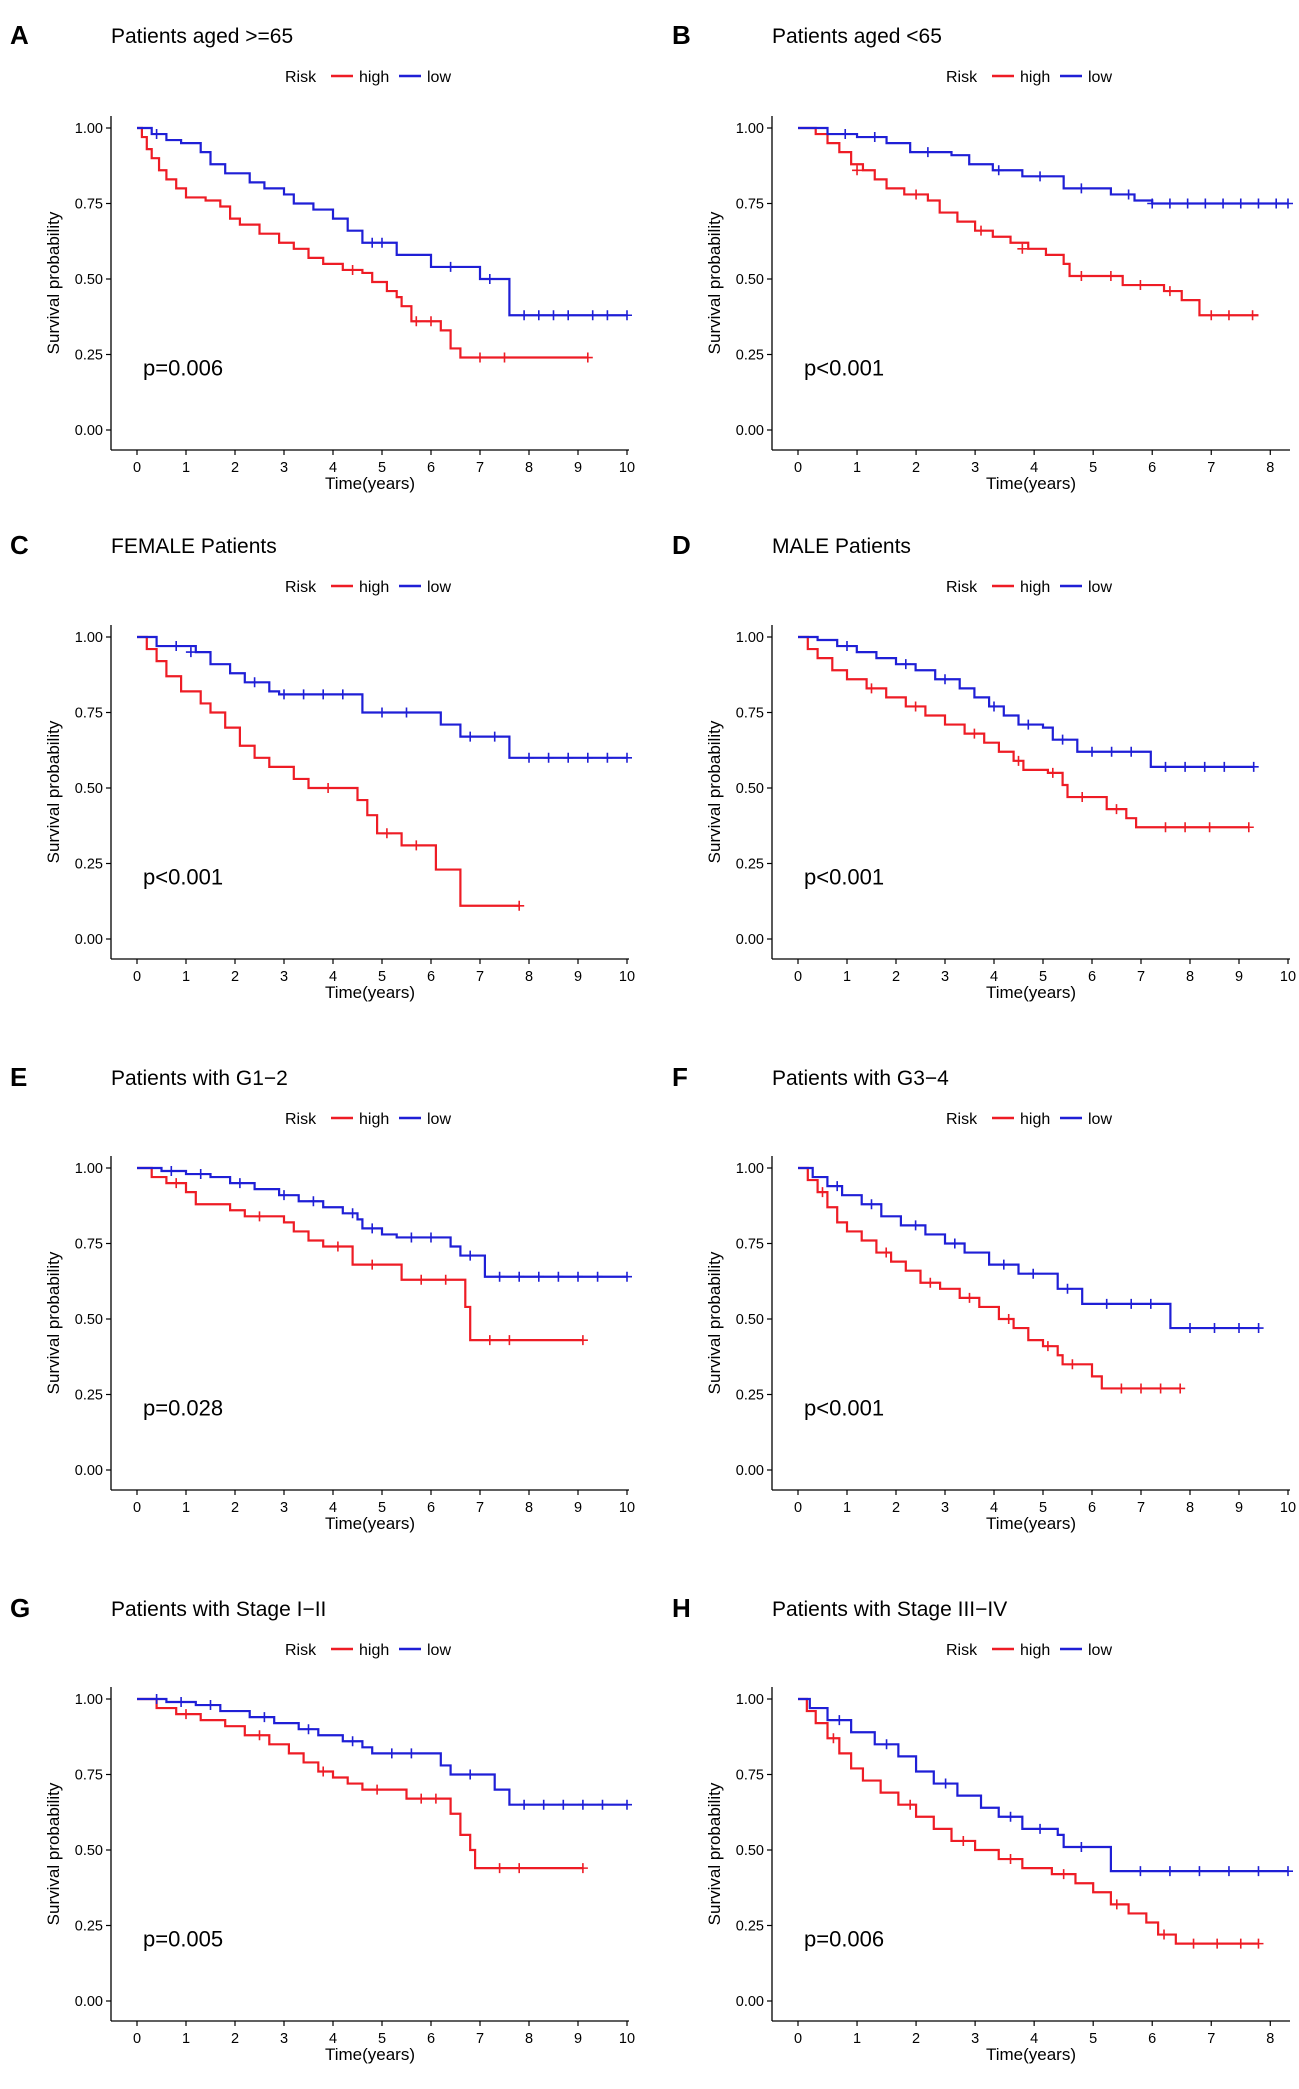 Image resolution: width=1299 pixels, height=2089 pixels. What do you see at coordinates (218, 1609) in the screenshot?
I see `panel-title: Patients with Stage I−II` at bounding box center [218, 1609].